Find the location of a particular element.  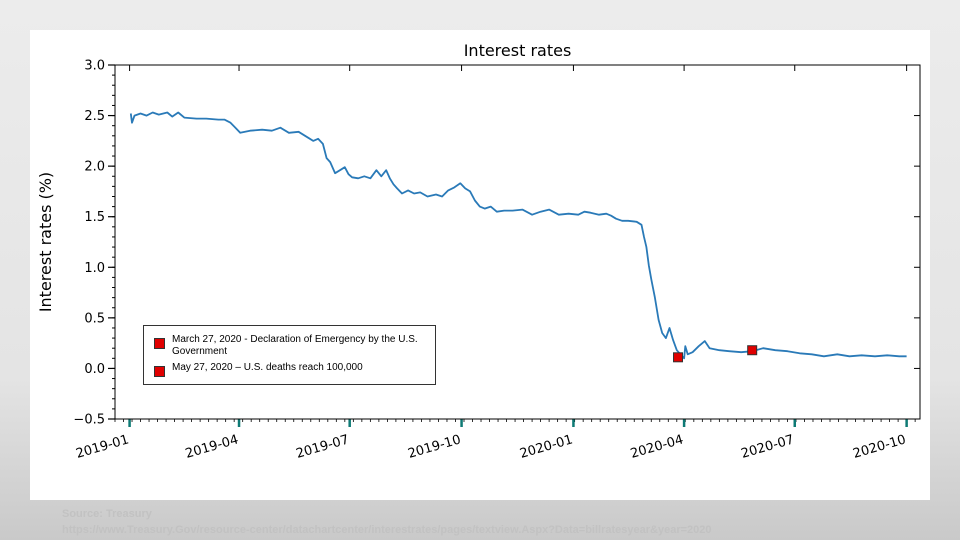

source-label: Source: Treasury is located at coordinates (107, 514).